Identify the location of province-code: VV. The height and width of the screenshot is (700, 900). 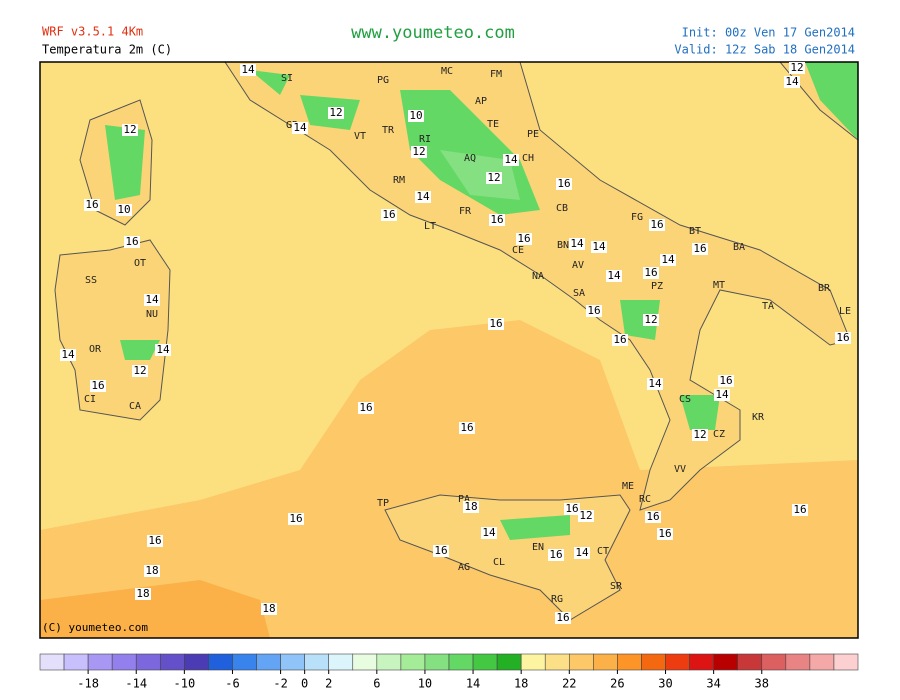
(680, 469).